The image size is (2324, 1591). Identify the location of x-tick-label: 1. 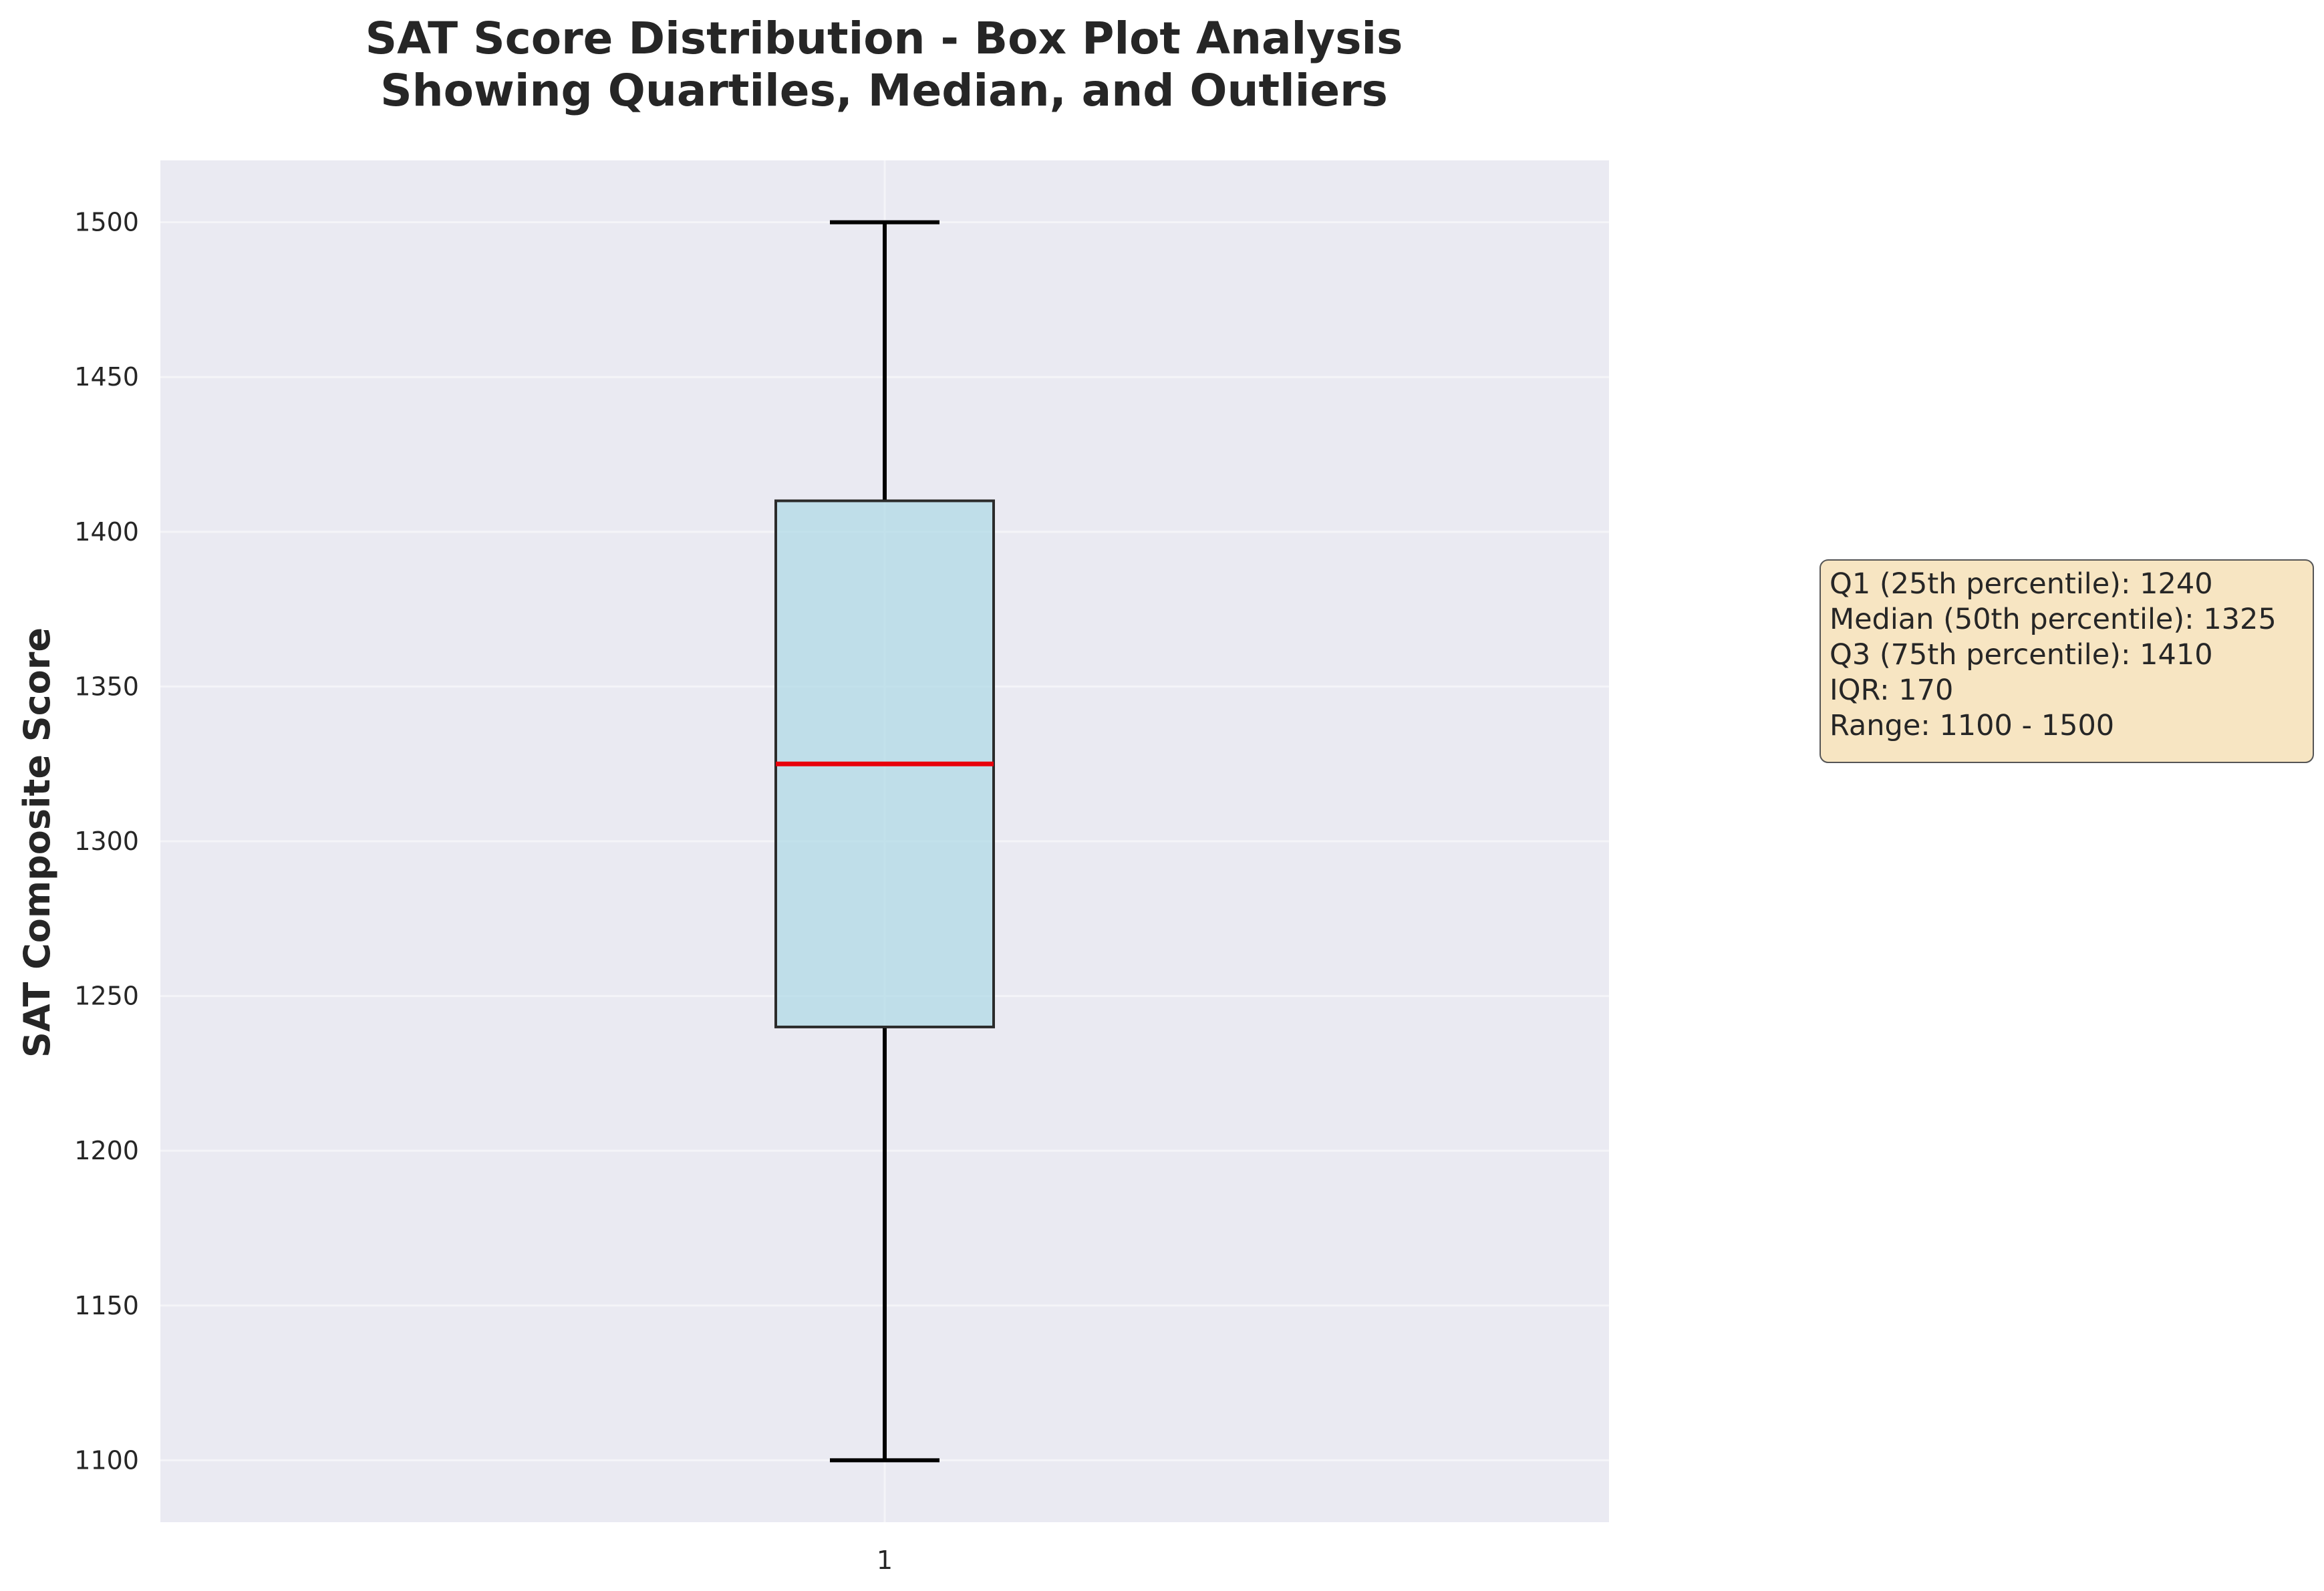
(885, 1561).